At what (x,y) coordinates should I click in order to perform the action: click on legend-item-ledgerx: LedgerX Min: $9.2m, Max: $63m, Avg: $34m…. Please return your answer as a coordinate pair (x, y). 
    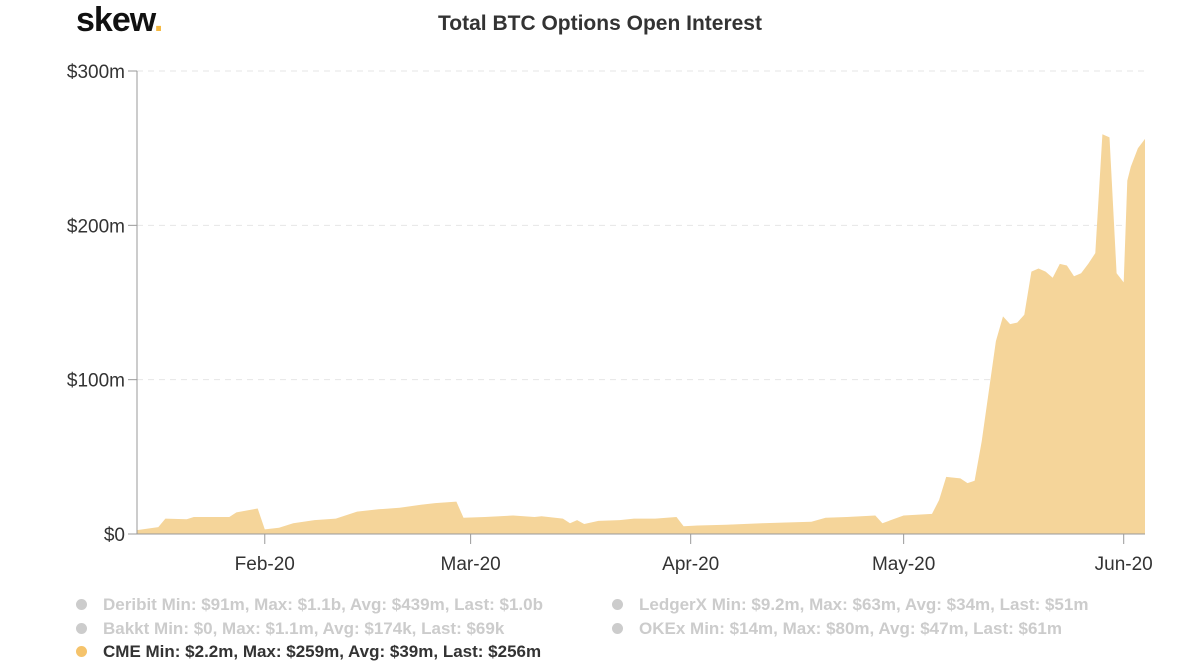
    Looking at the image, I should click on (897, 605).